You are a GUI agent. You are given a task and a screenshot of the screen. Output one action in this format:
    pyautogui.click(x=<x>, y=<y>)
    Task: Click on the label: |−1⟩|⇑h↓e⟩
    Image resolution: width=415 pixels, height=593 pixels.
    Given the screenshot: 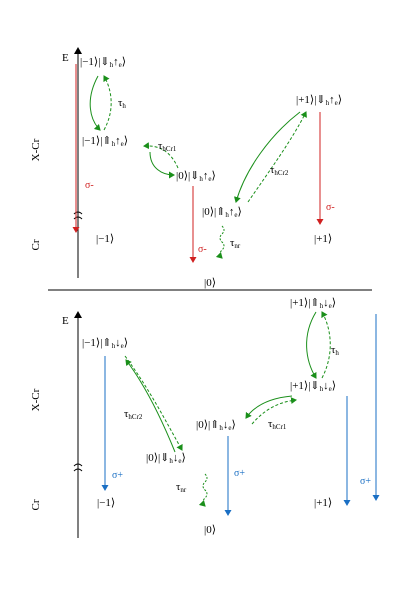 What is the action you would take?
    pyautogui.click(x=105, y=343)
    